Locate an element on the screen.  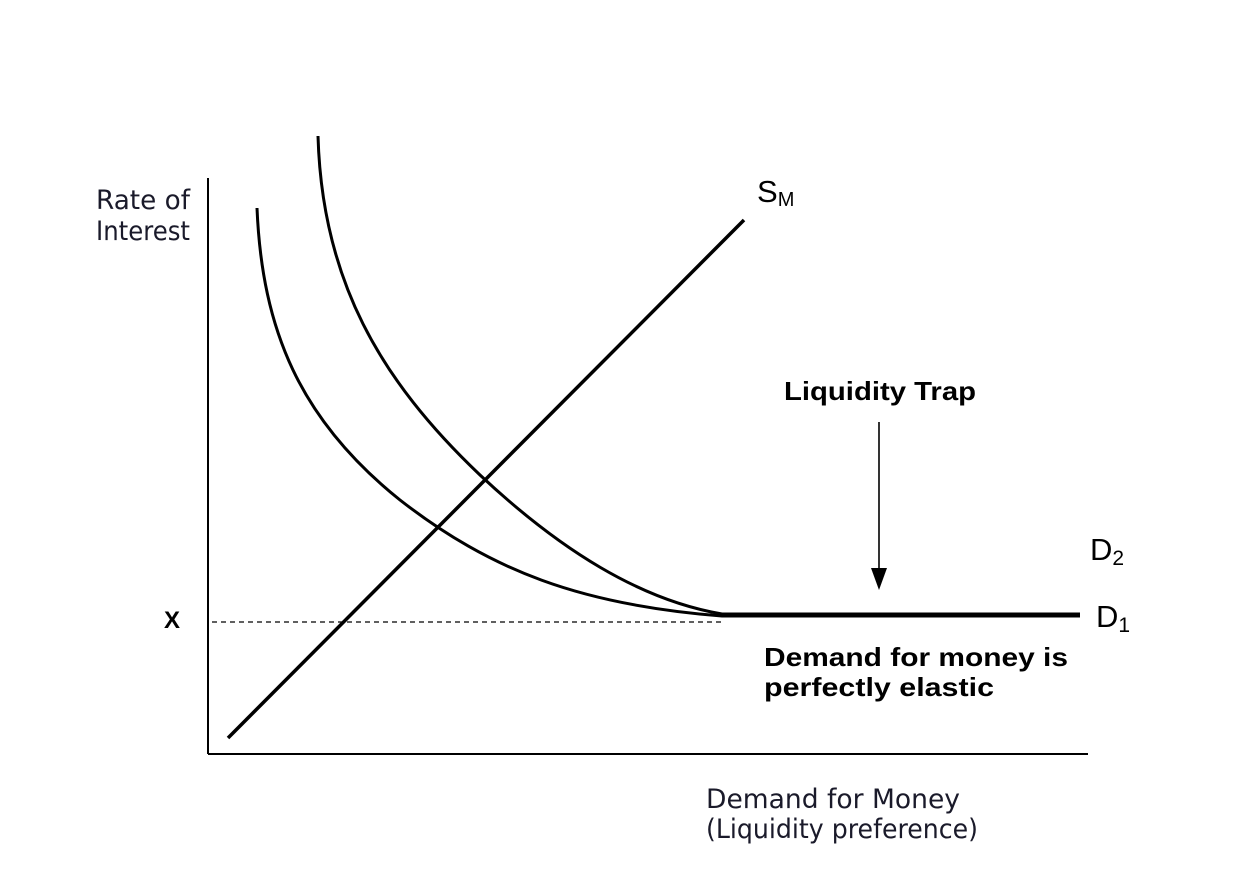
supply-curve-label-main: S is located at coordinates (767, 191).